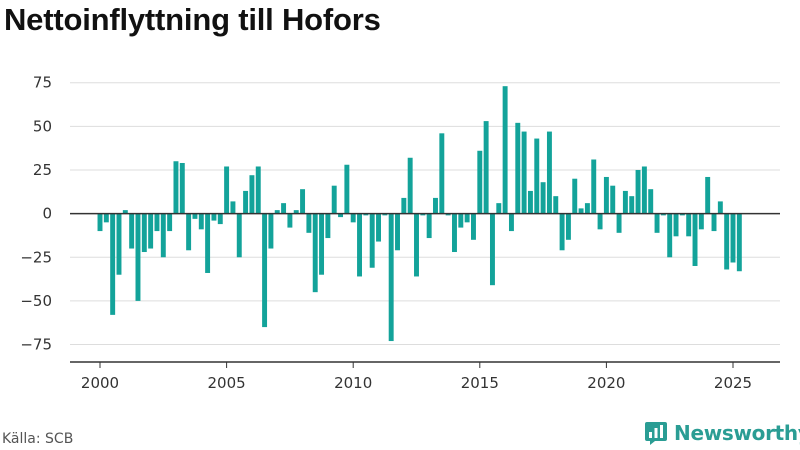  Describe the element at coordinates (36, 214) in the screenshot. I see `y-tick-labels: 75 50 25 0 −25 −50 −75` at that location.